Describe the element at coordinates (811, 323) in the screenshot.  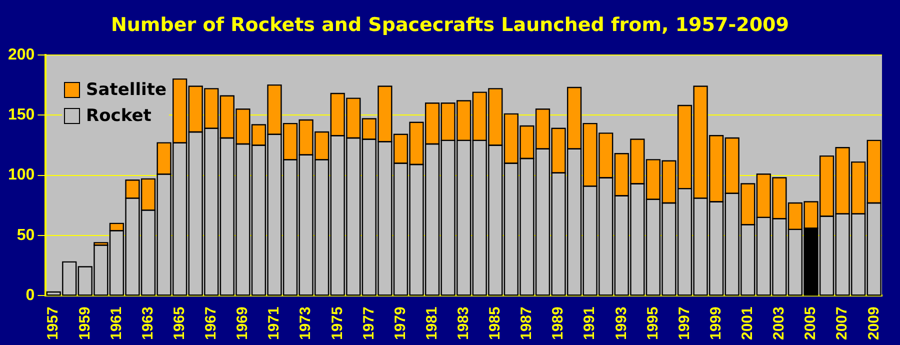
I see `x-tick-label: 2005` at that location.